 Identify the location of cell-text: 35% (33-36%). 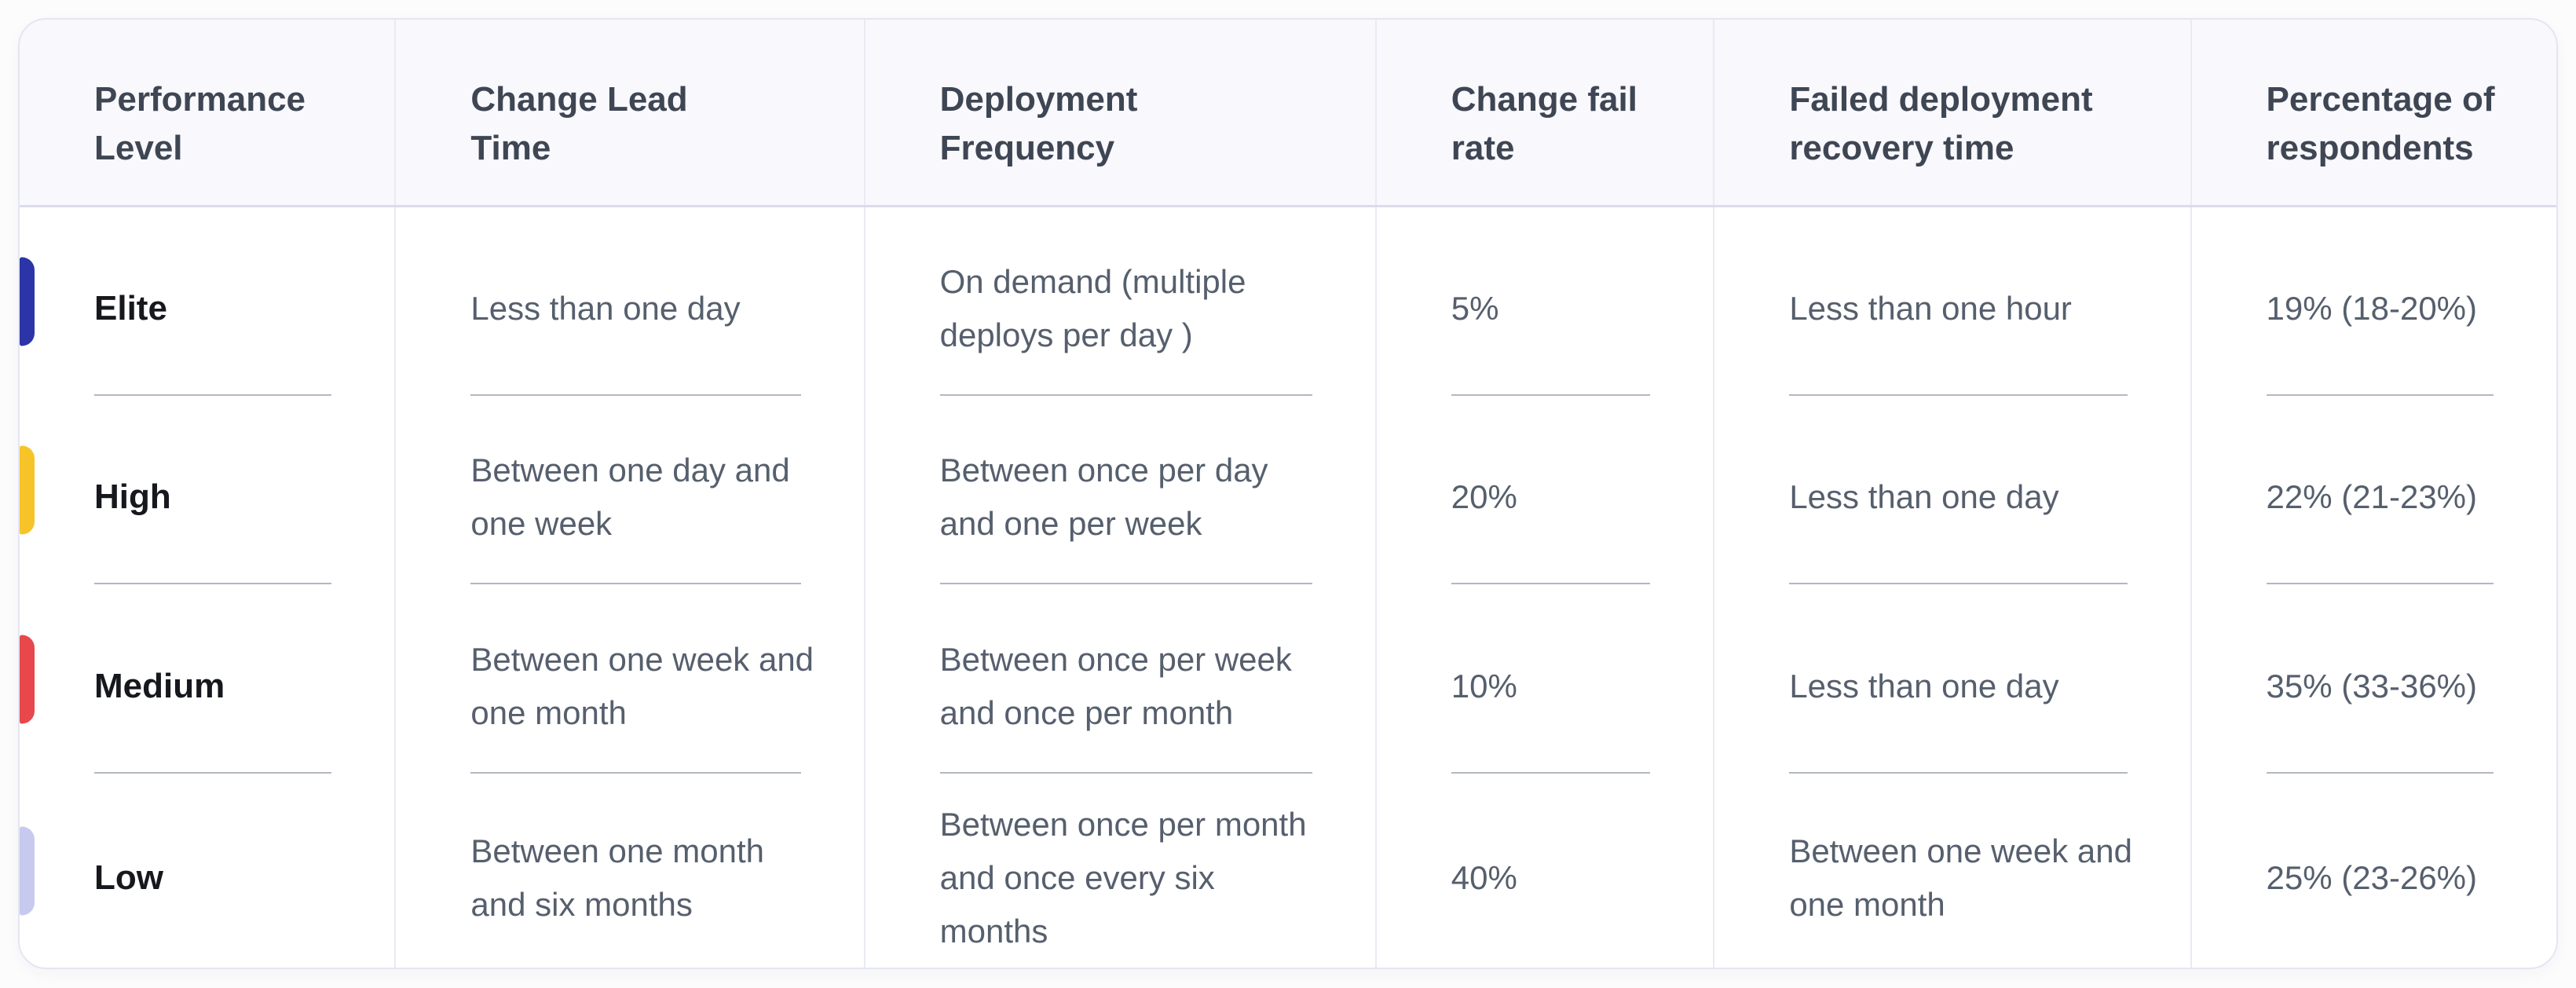
(2372, 685).